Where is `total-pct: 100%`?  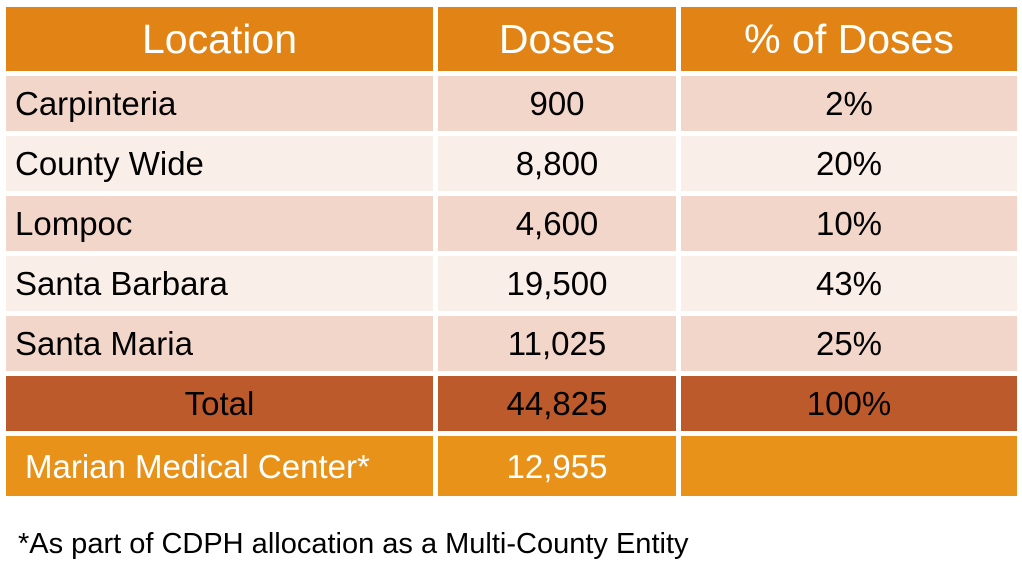
total-pct: 100% is located at coordinates (849, 403).